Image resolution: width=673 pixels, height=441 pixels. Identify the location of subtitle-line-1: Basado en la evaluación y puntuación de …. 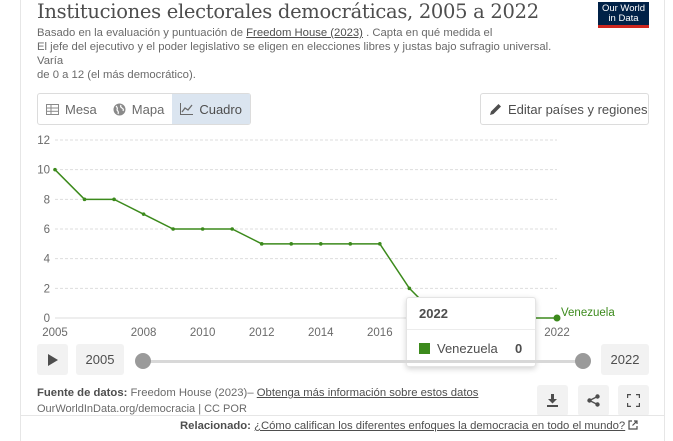
(264, 33).